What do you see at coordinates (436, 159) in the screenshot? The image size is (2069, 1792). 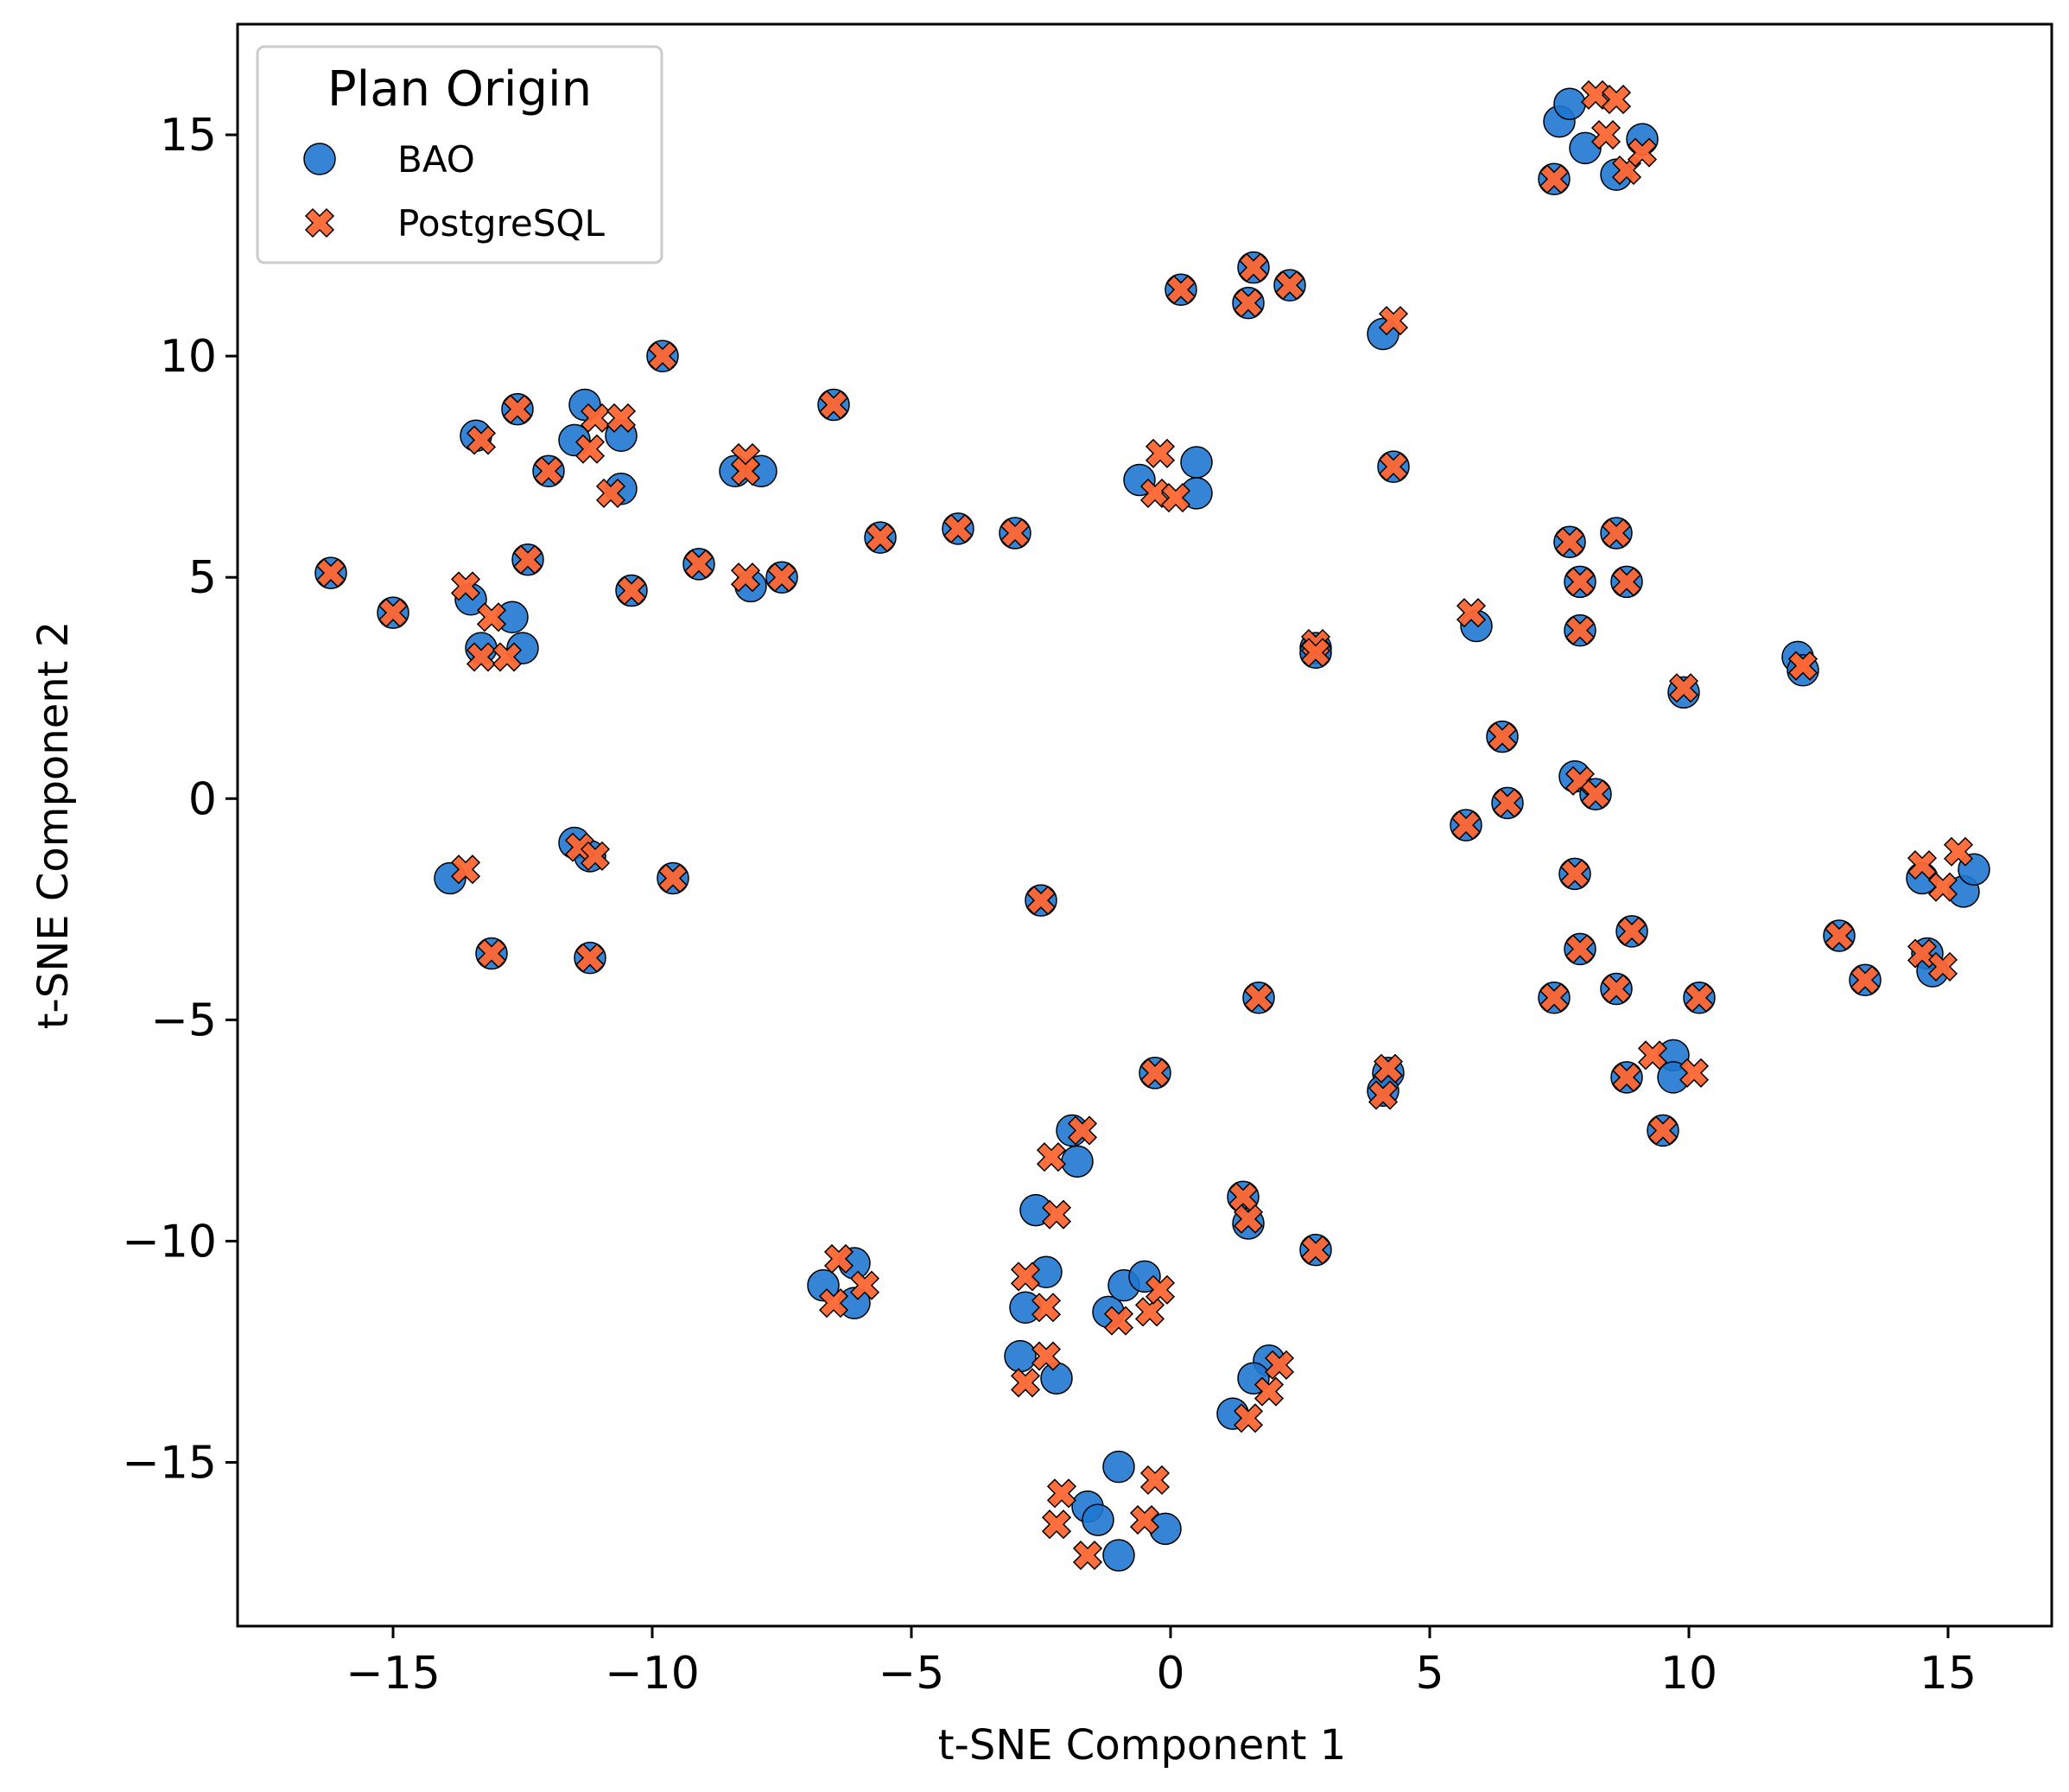 I see `legend-bao-label: BAO` at bounding box center [436, 159].